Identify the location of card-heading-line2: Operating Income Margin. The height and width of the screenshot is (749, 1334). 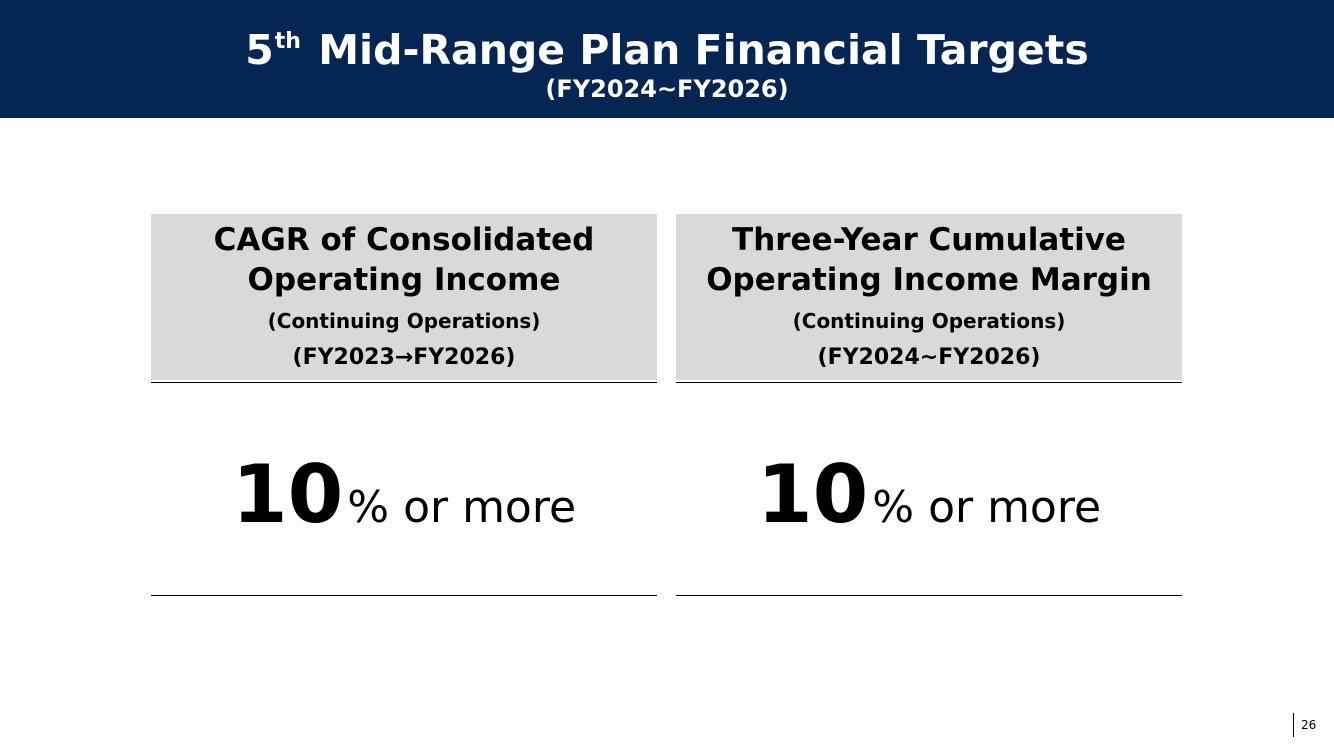
(929, 280).